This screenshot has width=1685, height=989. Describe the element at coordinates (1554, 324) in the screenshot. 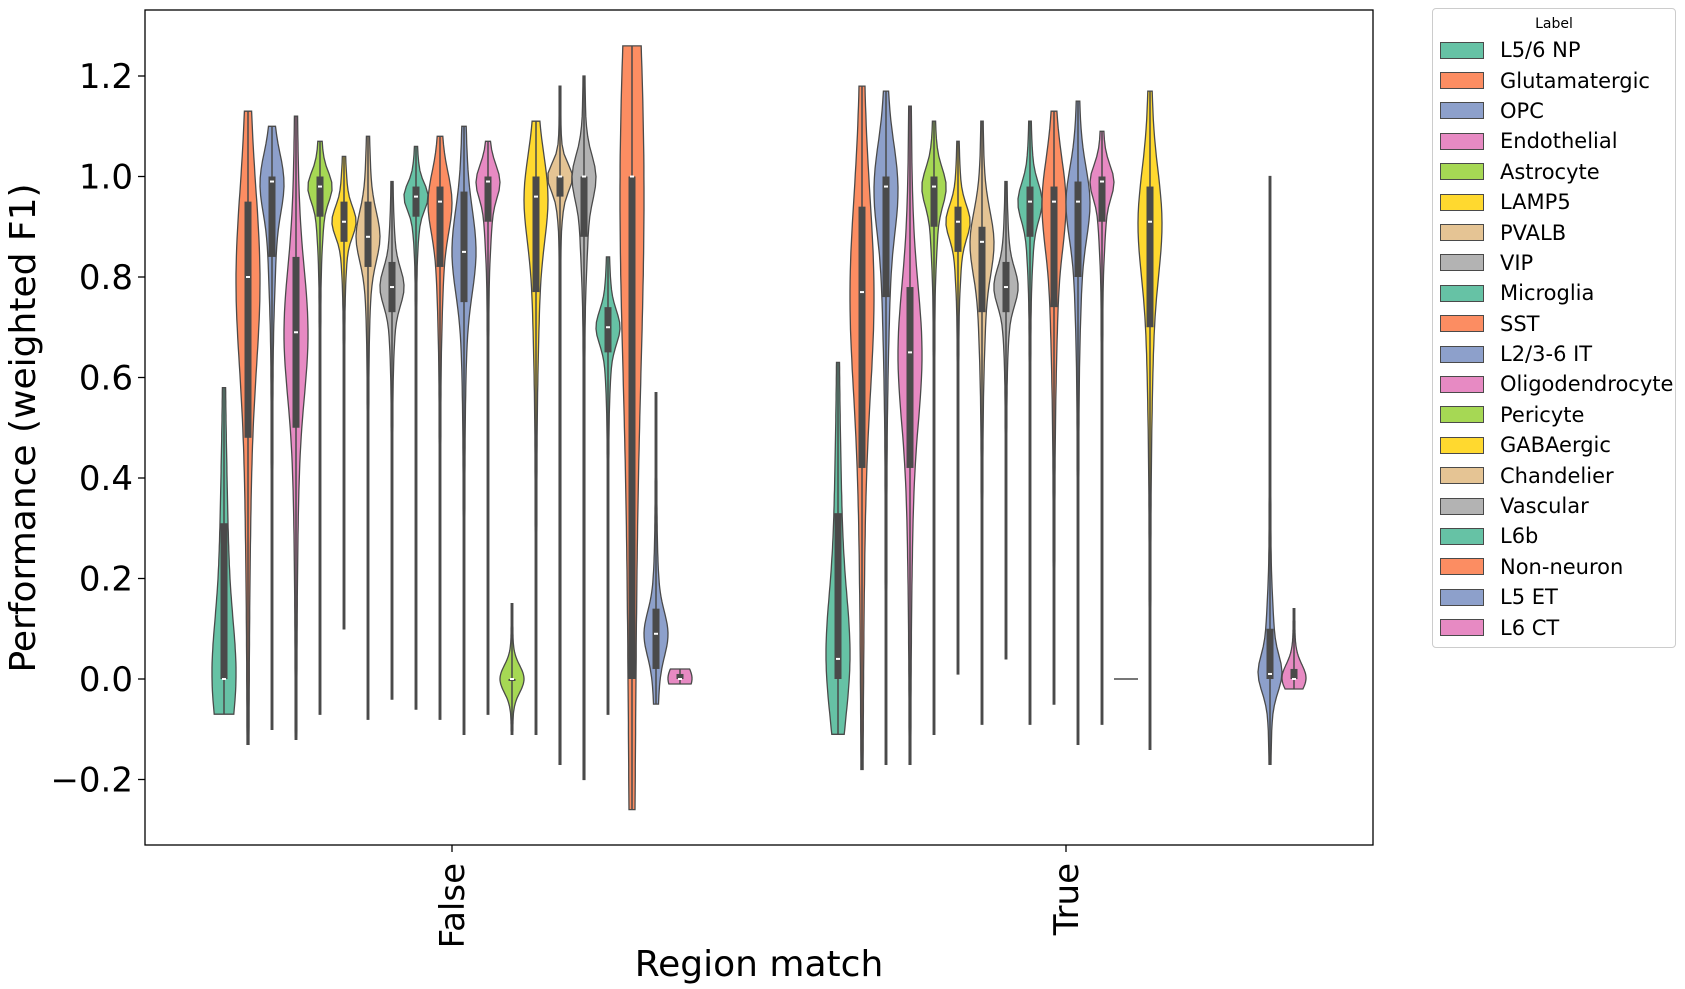

I see `legend-item: SST` at that location.